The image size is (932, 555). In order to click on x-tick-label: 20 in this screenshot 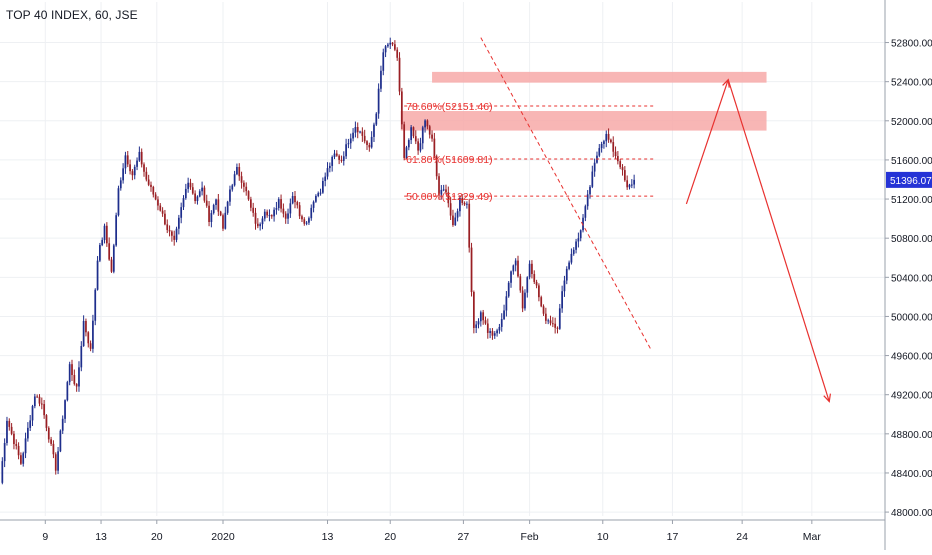, I will do `click(390, 537)`.